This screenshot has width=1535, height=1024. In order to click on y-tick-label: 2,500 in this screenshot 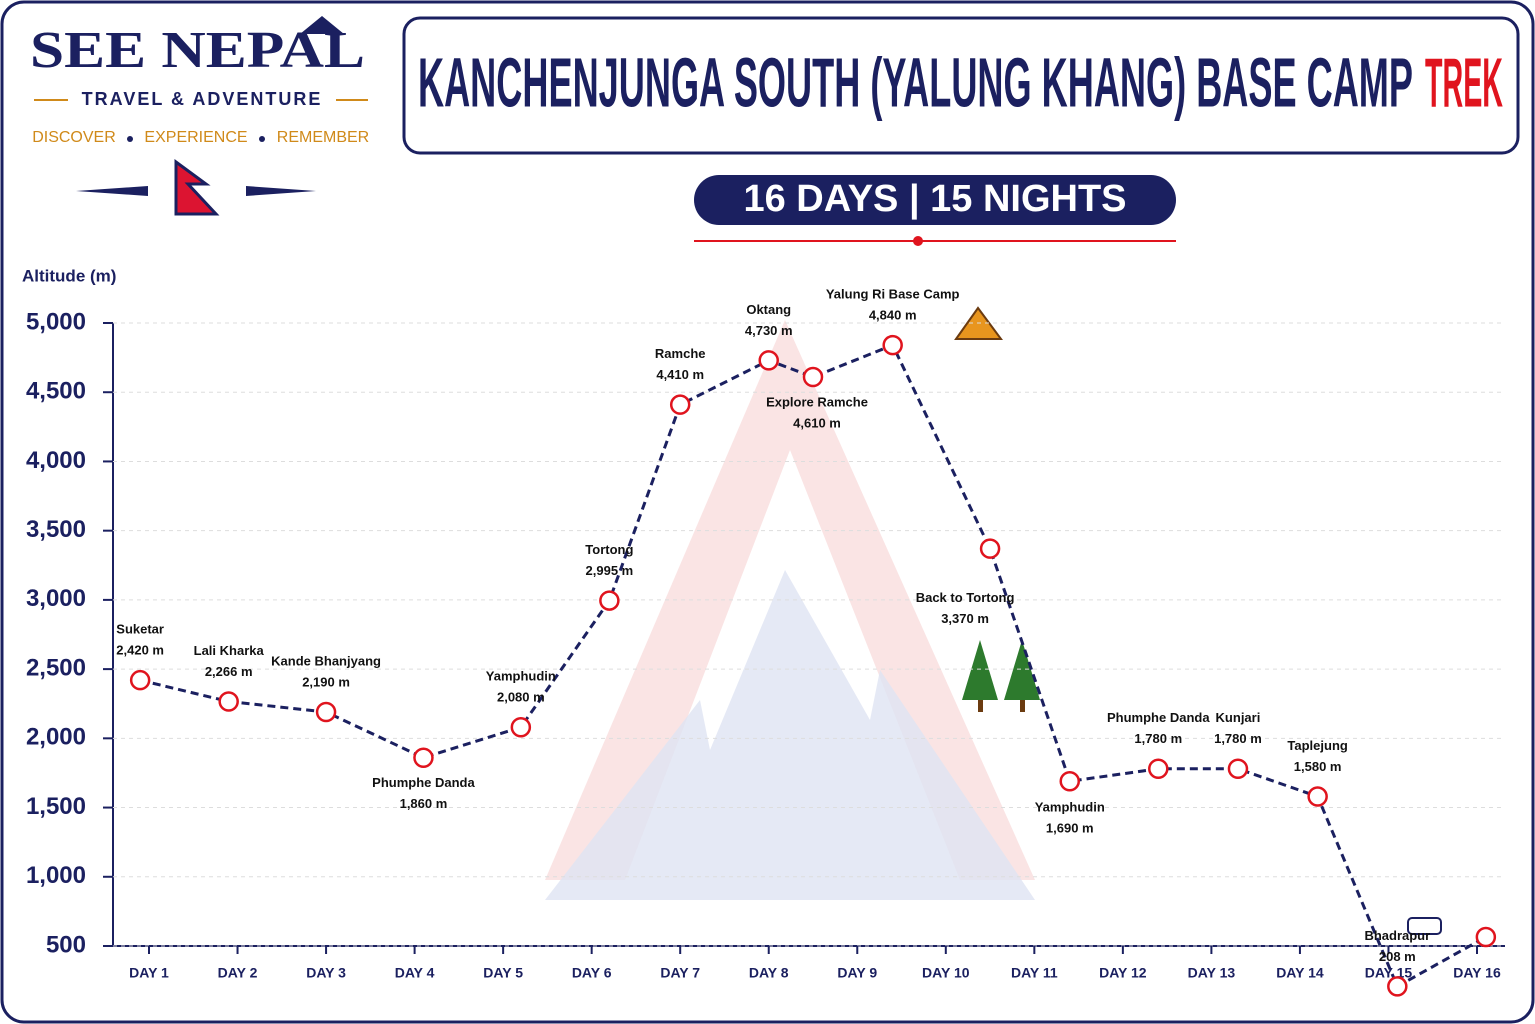, I will do `click(56, 667)`.